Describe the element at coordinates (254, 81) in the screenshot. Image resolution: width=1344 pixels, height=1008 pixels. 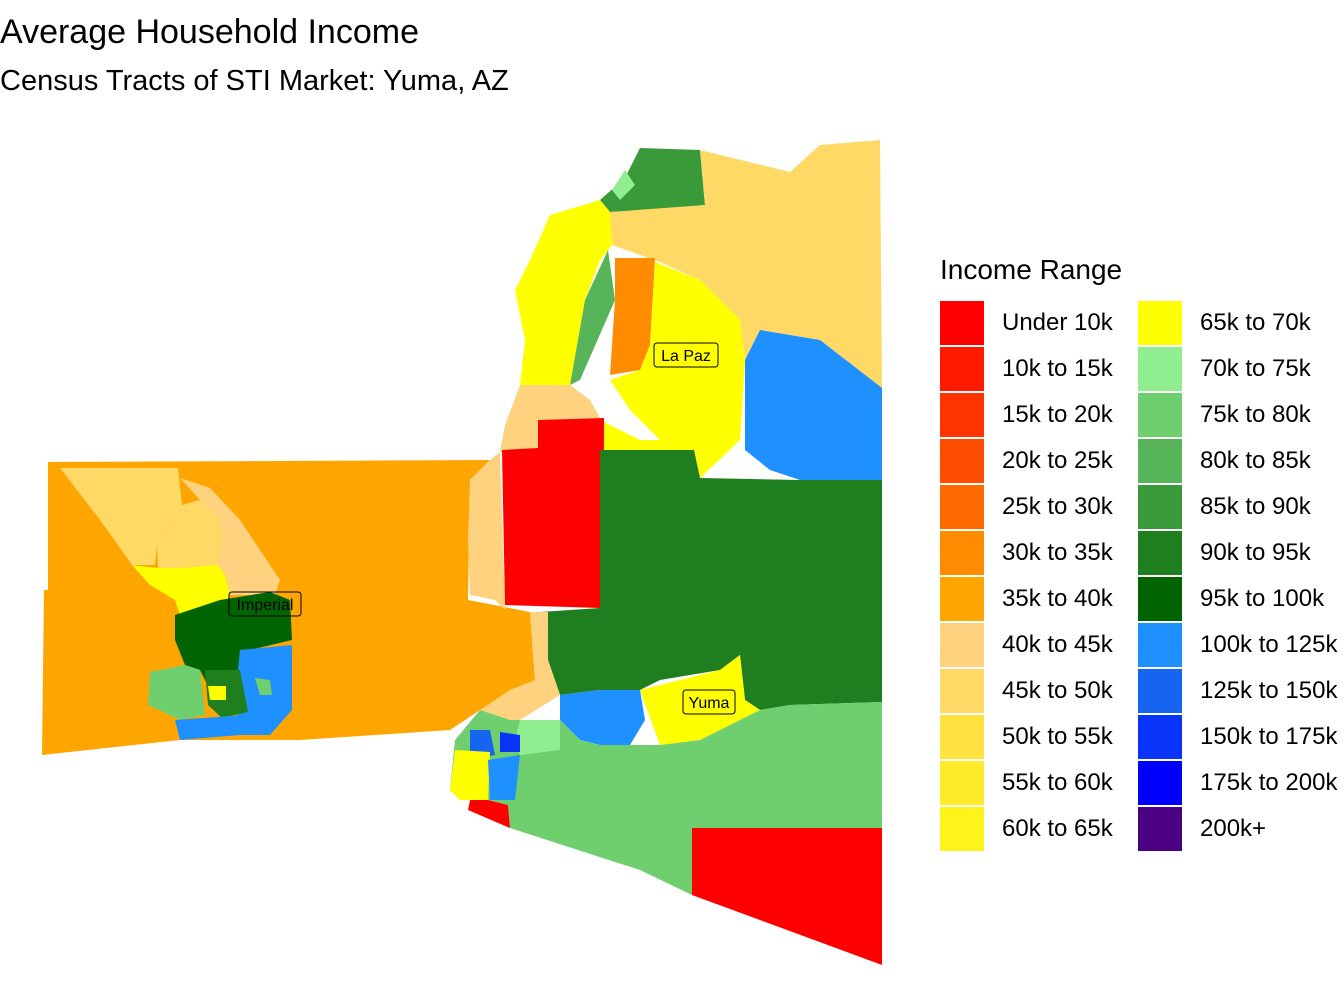
I see `map-subtitle: Census Tracts of STI Market: Yuma, AZ` at that location.